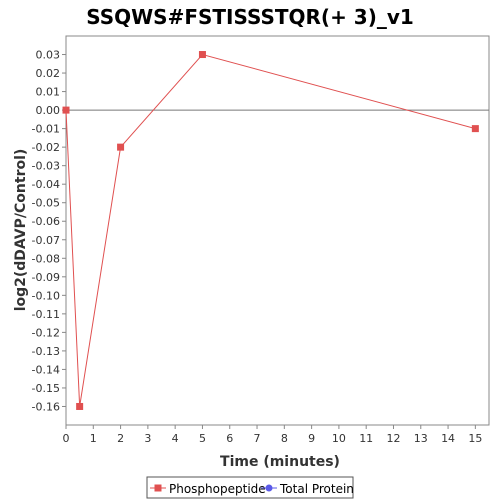 The image size is (500, 500). I want to click on legend-phosphopeptide-label: Phosphopeptide, so click(217, 489).